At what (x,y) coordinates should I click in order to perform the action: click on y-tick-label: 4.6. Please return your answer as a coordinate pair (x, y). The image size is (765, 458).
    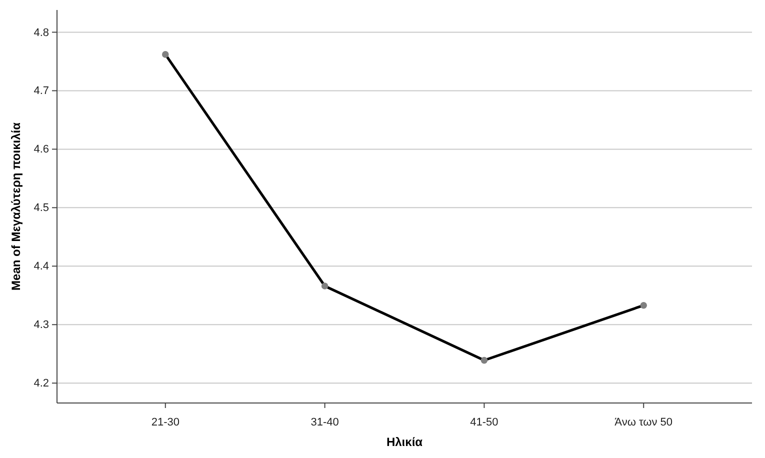
    Looking at the image, I should click on (41, 150).